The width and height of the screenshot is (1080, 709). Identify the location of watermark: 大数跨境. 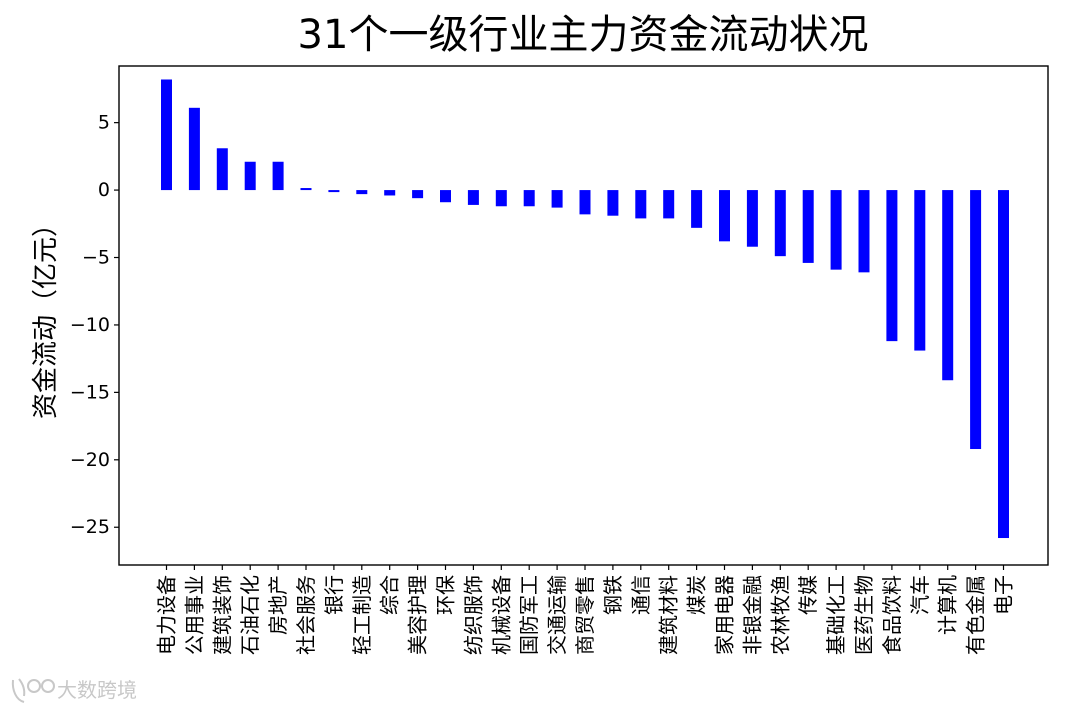
(74, 690).